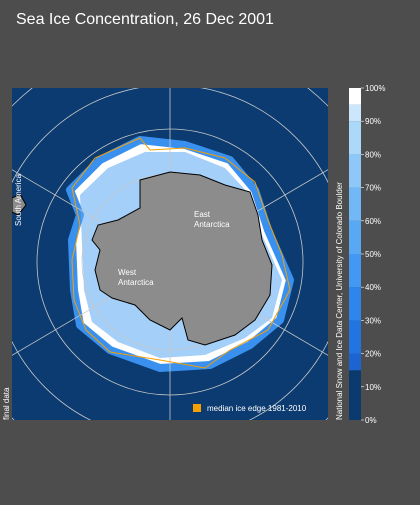  What do you see at coordinates (373, 320) in the screenshot?
I see `colorbar-label: 30%` at bounding box center [373, 320].